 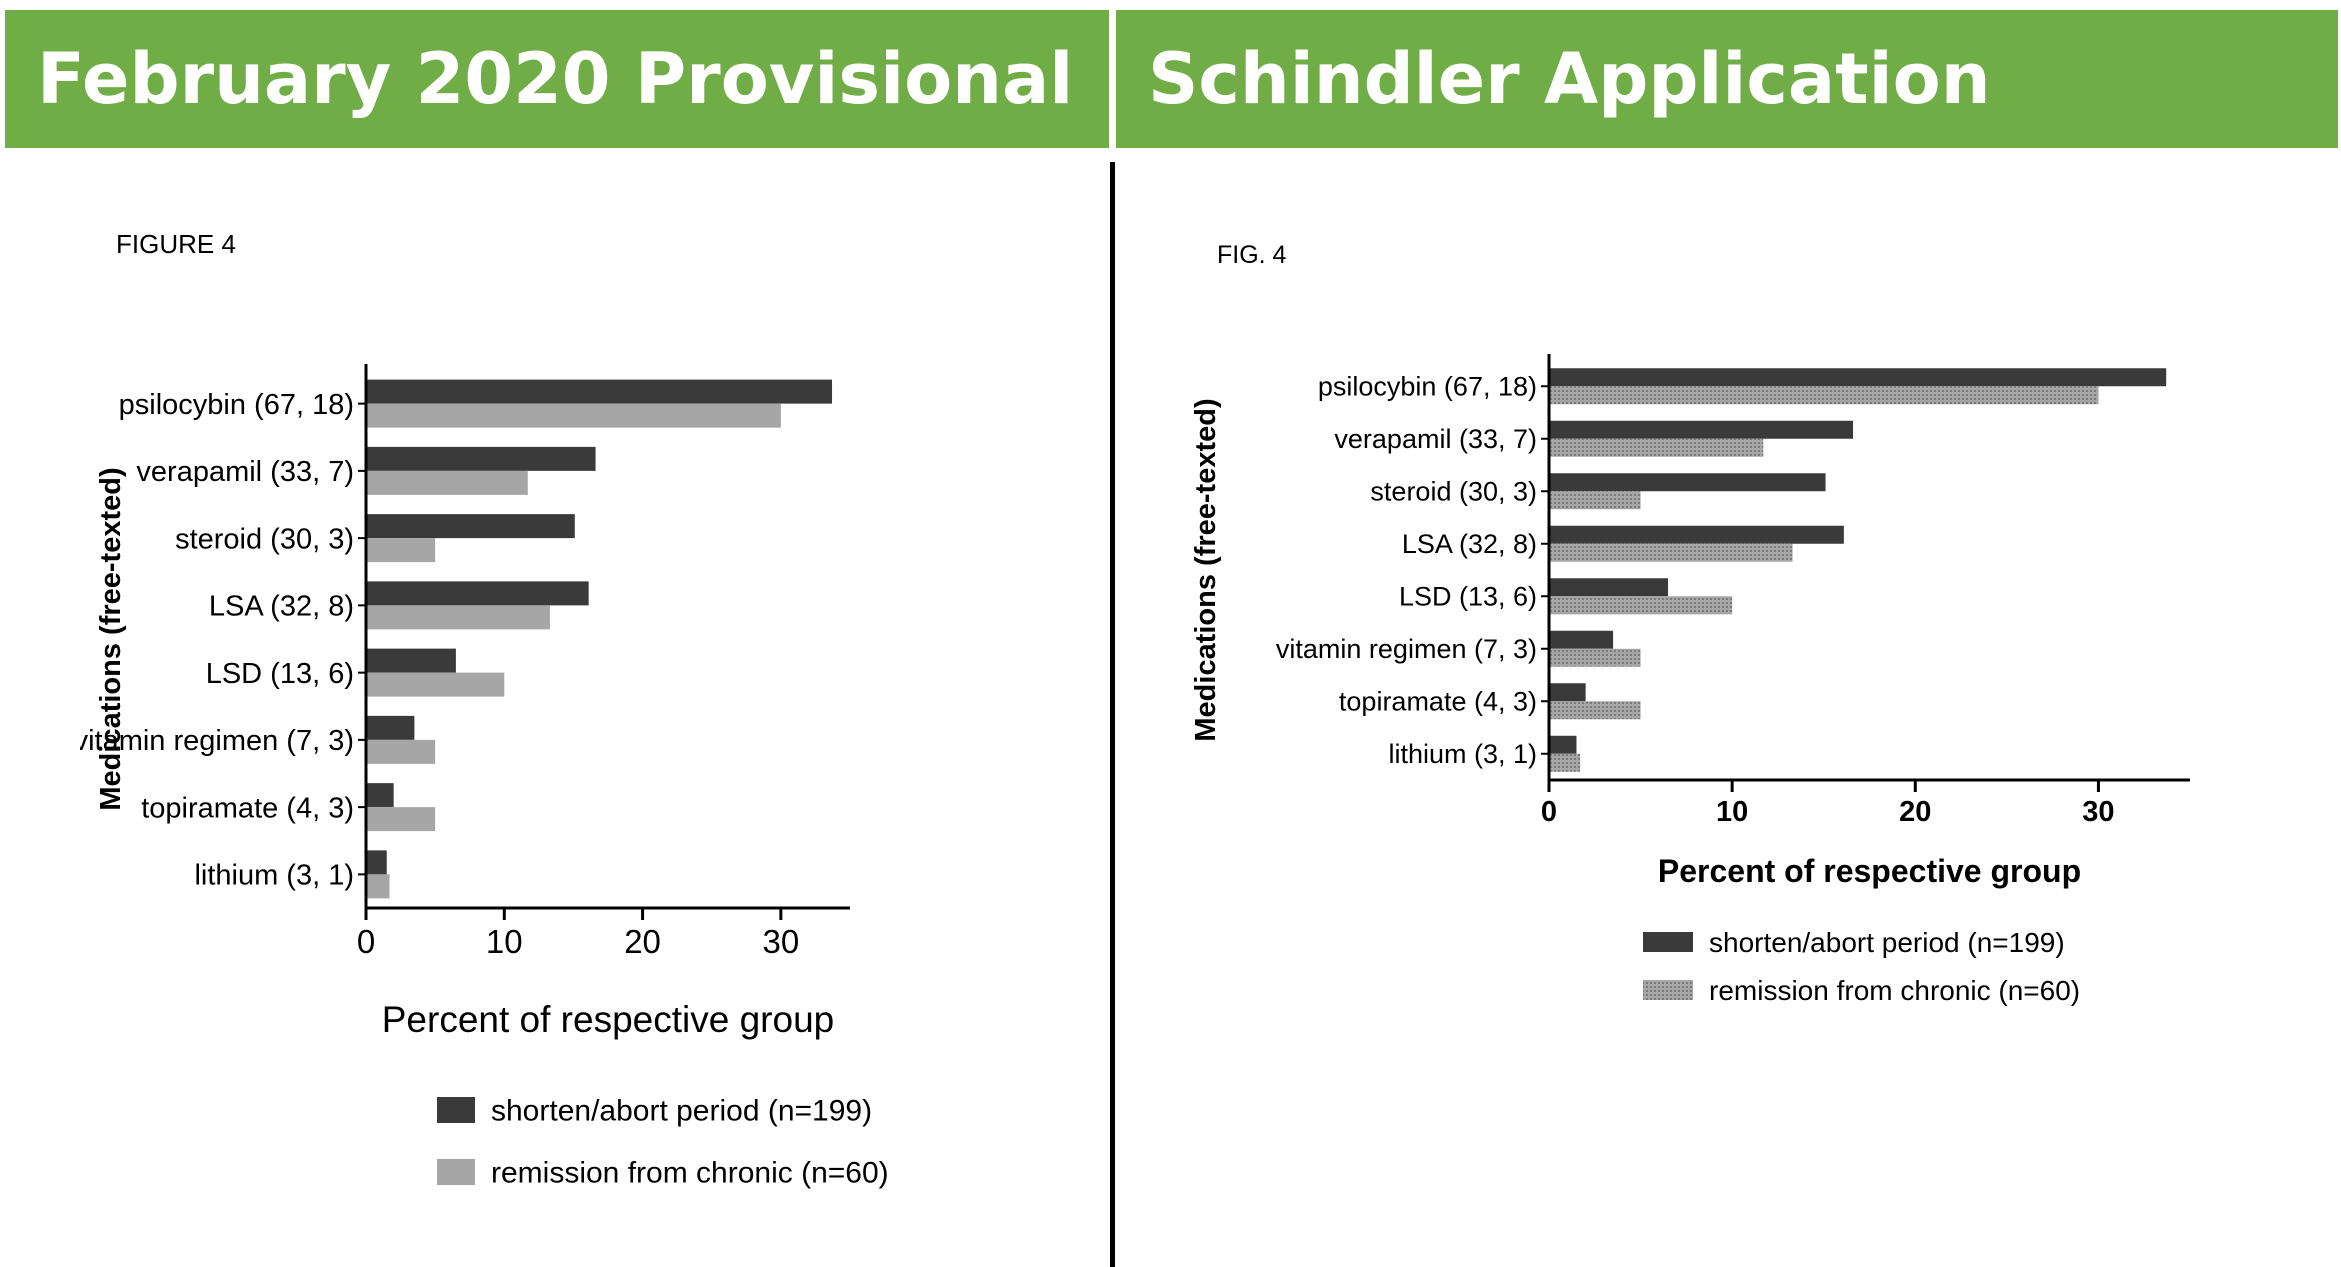 What do you see at coordinates (1727, 79) in the screenshot?
I see `right-panel-title: Schindler Application` at bounding box center [1727, 79].